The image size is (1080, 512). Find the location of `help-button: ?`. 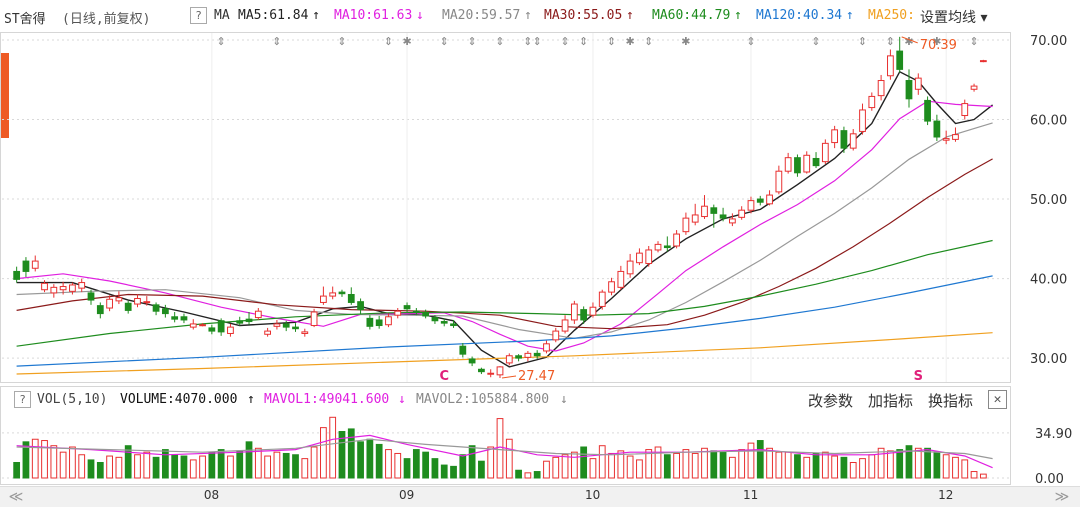

help-button: ? is located at coordinates (198, 15).